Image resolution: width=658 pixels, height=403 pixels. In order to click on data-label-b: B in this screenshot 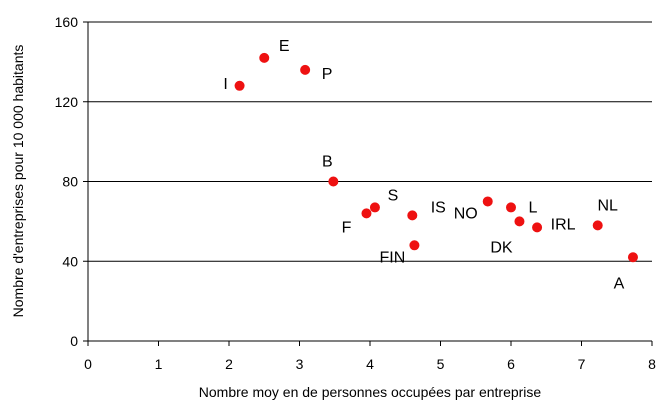, I will do `click(327, 162)`.